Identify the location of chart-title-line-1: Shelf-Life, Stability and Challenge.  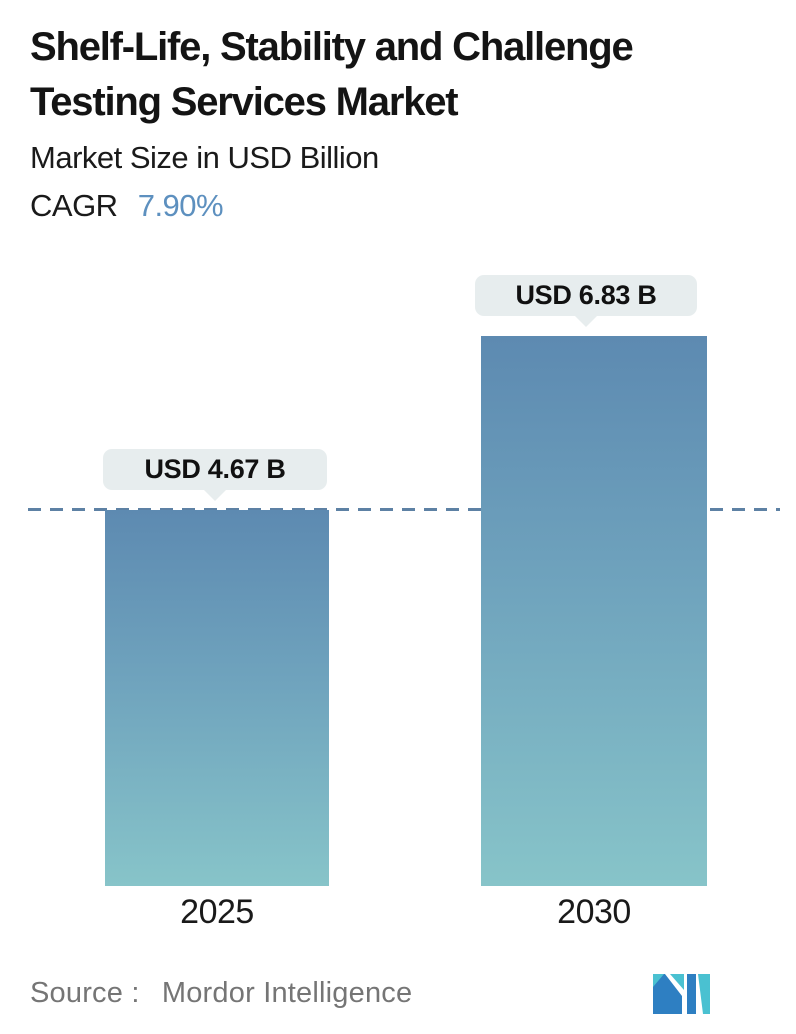
(332, 47).